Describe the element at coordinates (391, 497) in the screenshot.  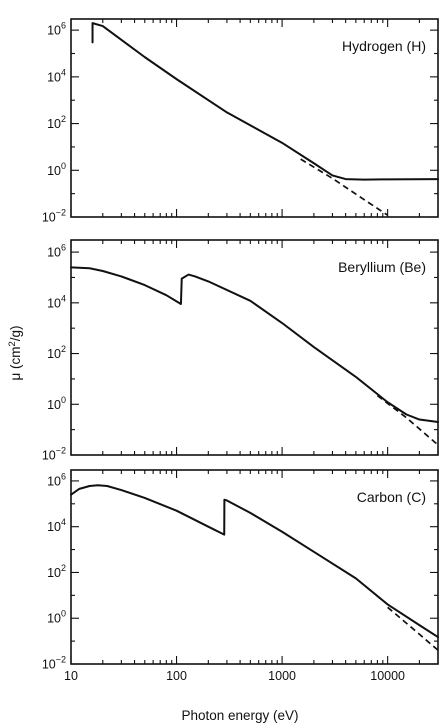
I see `panel-label: Carbon (C)` at that location.